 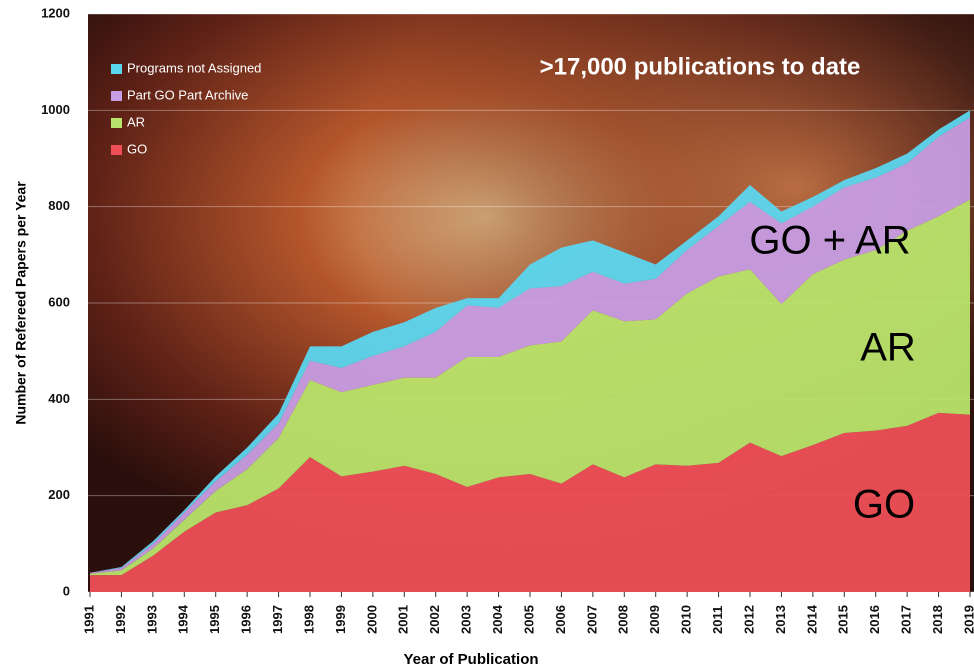 What do you see at coordinates (811, 619) in the screenshot?
I see `x-tick-label: 2014` at bounding box center [811, 619].